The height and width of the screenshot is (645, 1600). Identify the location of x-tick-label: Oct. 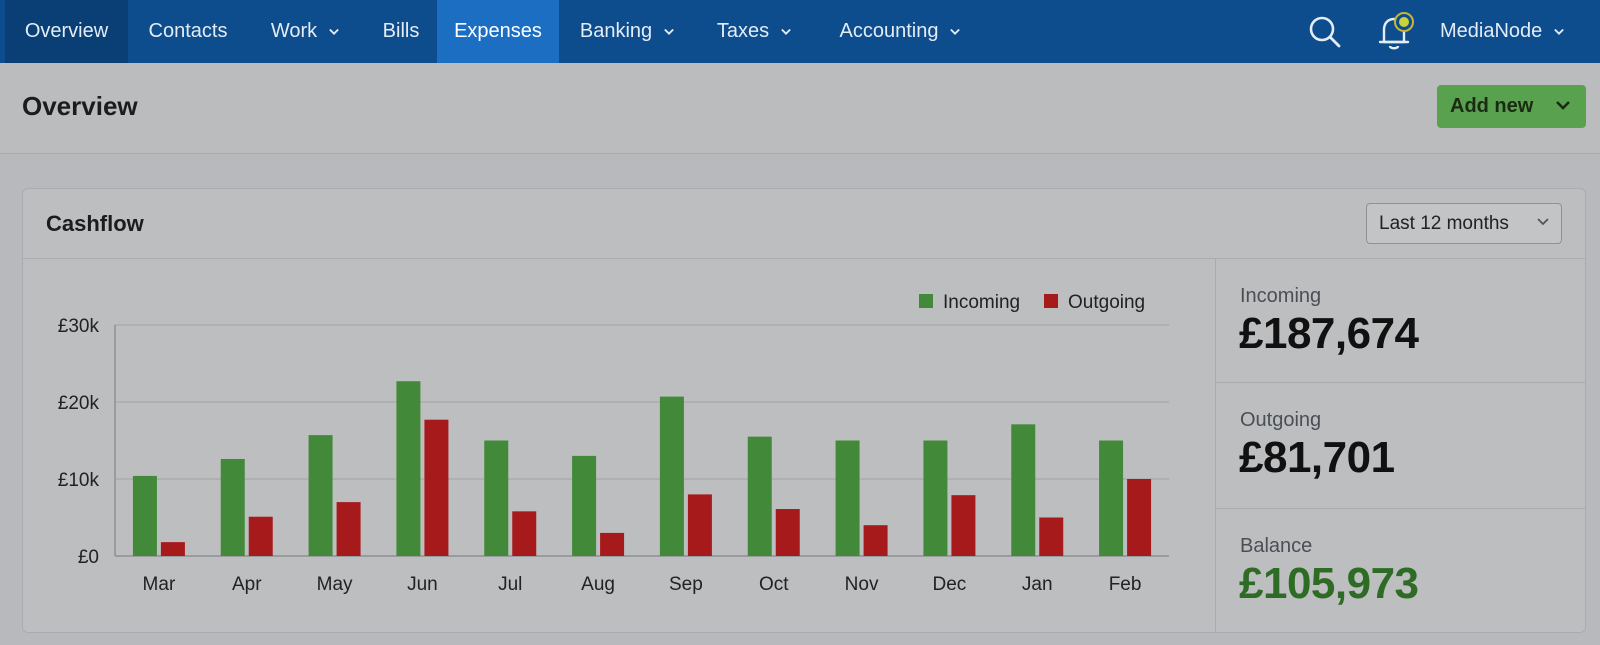
(774, 584).